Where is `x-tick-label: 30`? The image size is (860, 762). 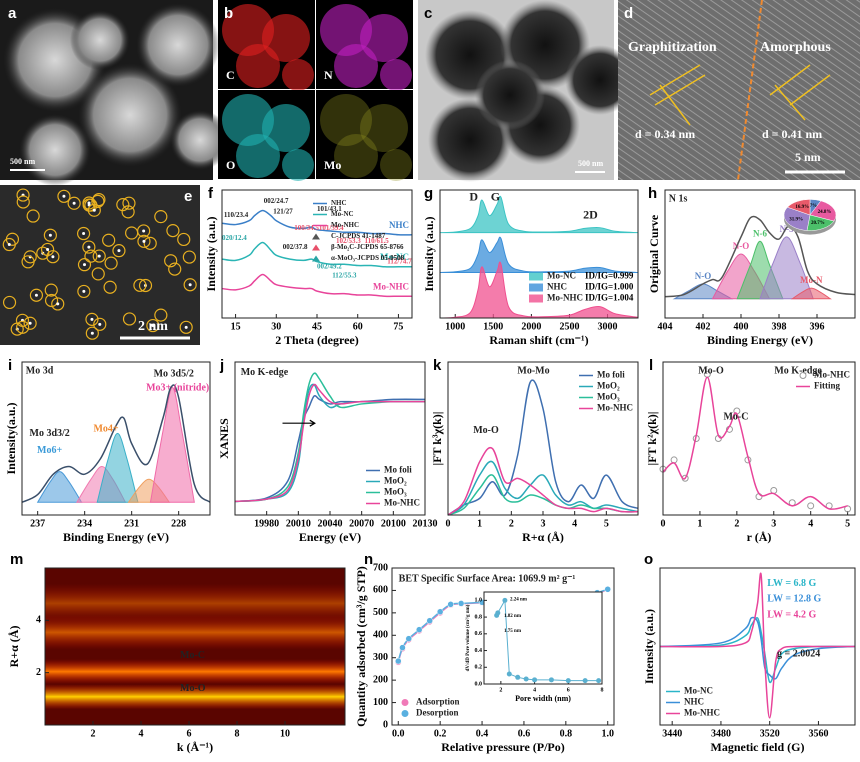 x-tick-label: 30 is located at coordinates (276, 326).